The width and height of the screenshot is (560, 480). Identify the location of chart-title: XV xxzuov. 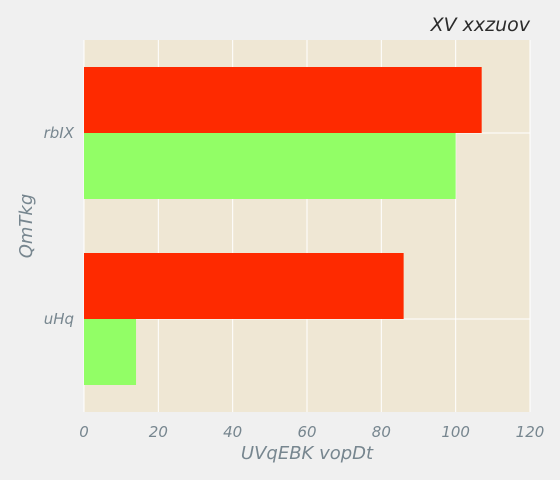
(480, 25).